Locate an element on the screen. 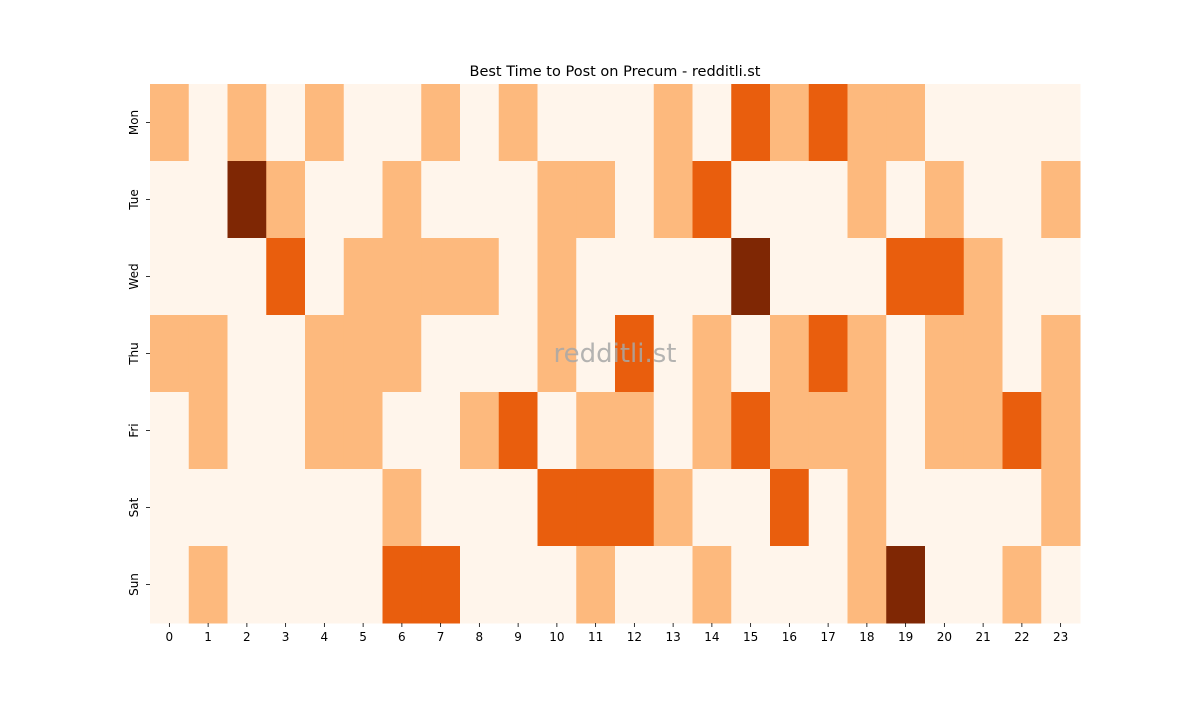 The width and height of the screenshot is (1200, 704). y-tick-label: Mon is located at coordinates (134, 122).